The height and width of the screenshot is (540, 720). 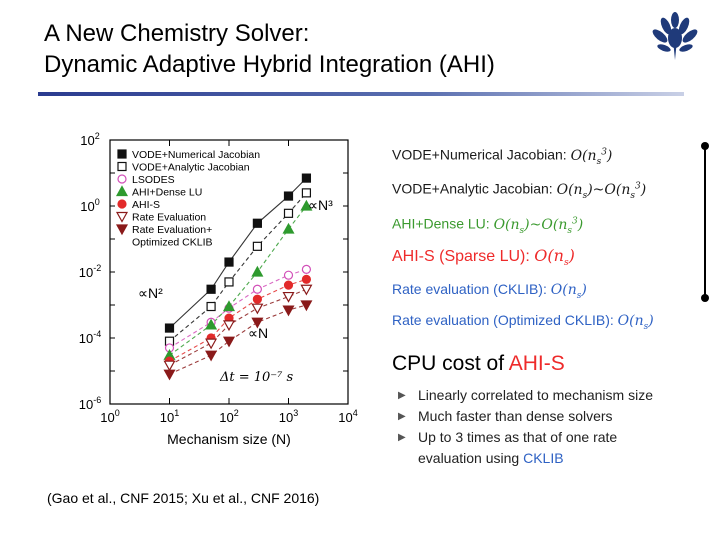 I want to click on bullet-item: ▶ Up to 3 times as that of one rate, so click(x=524, y=437).